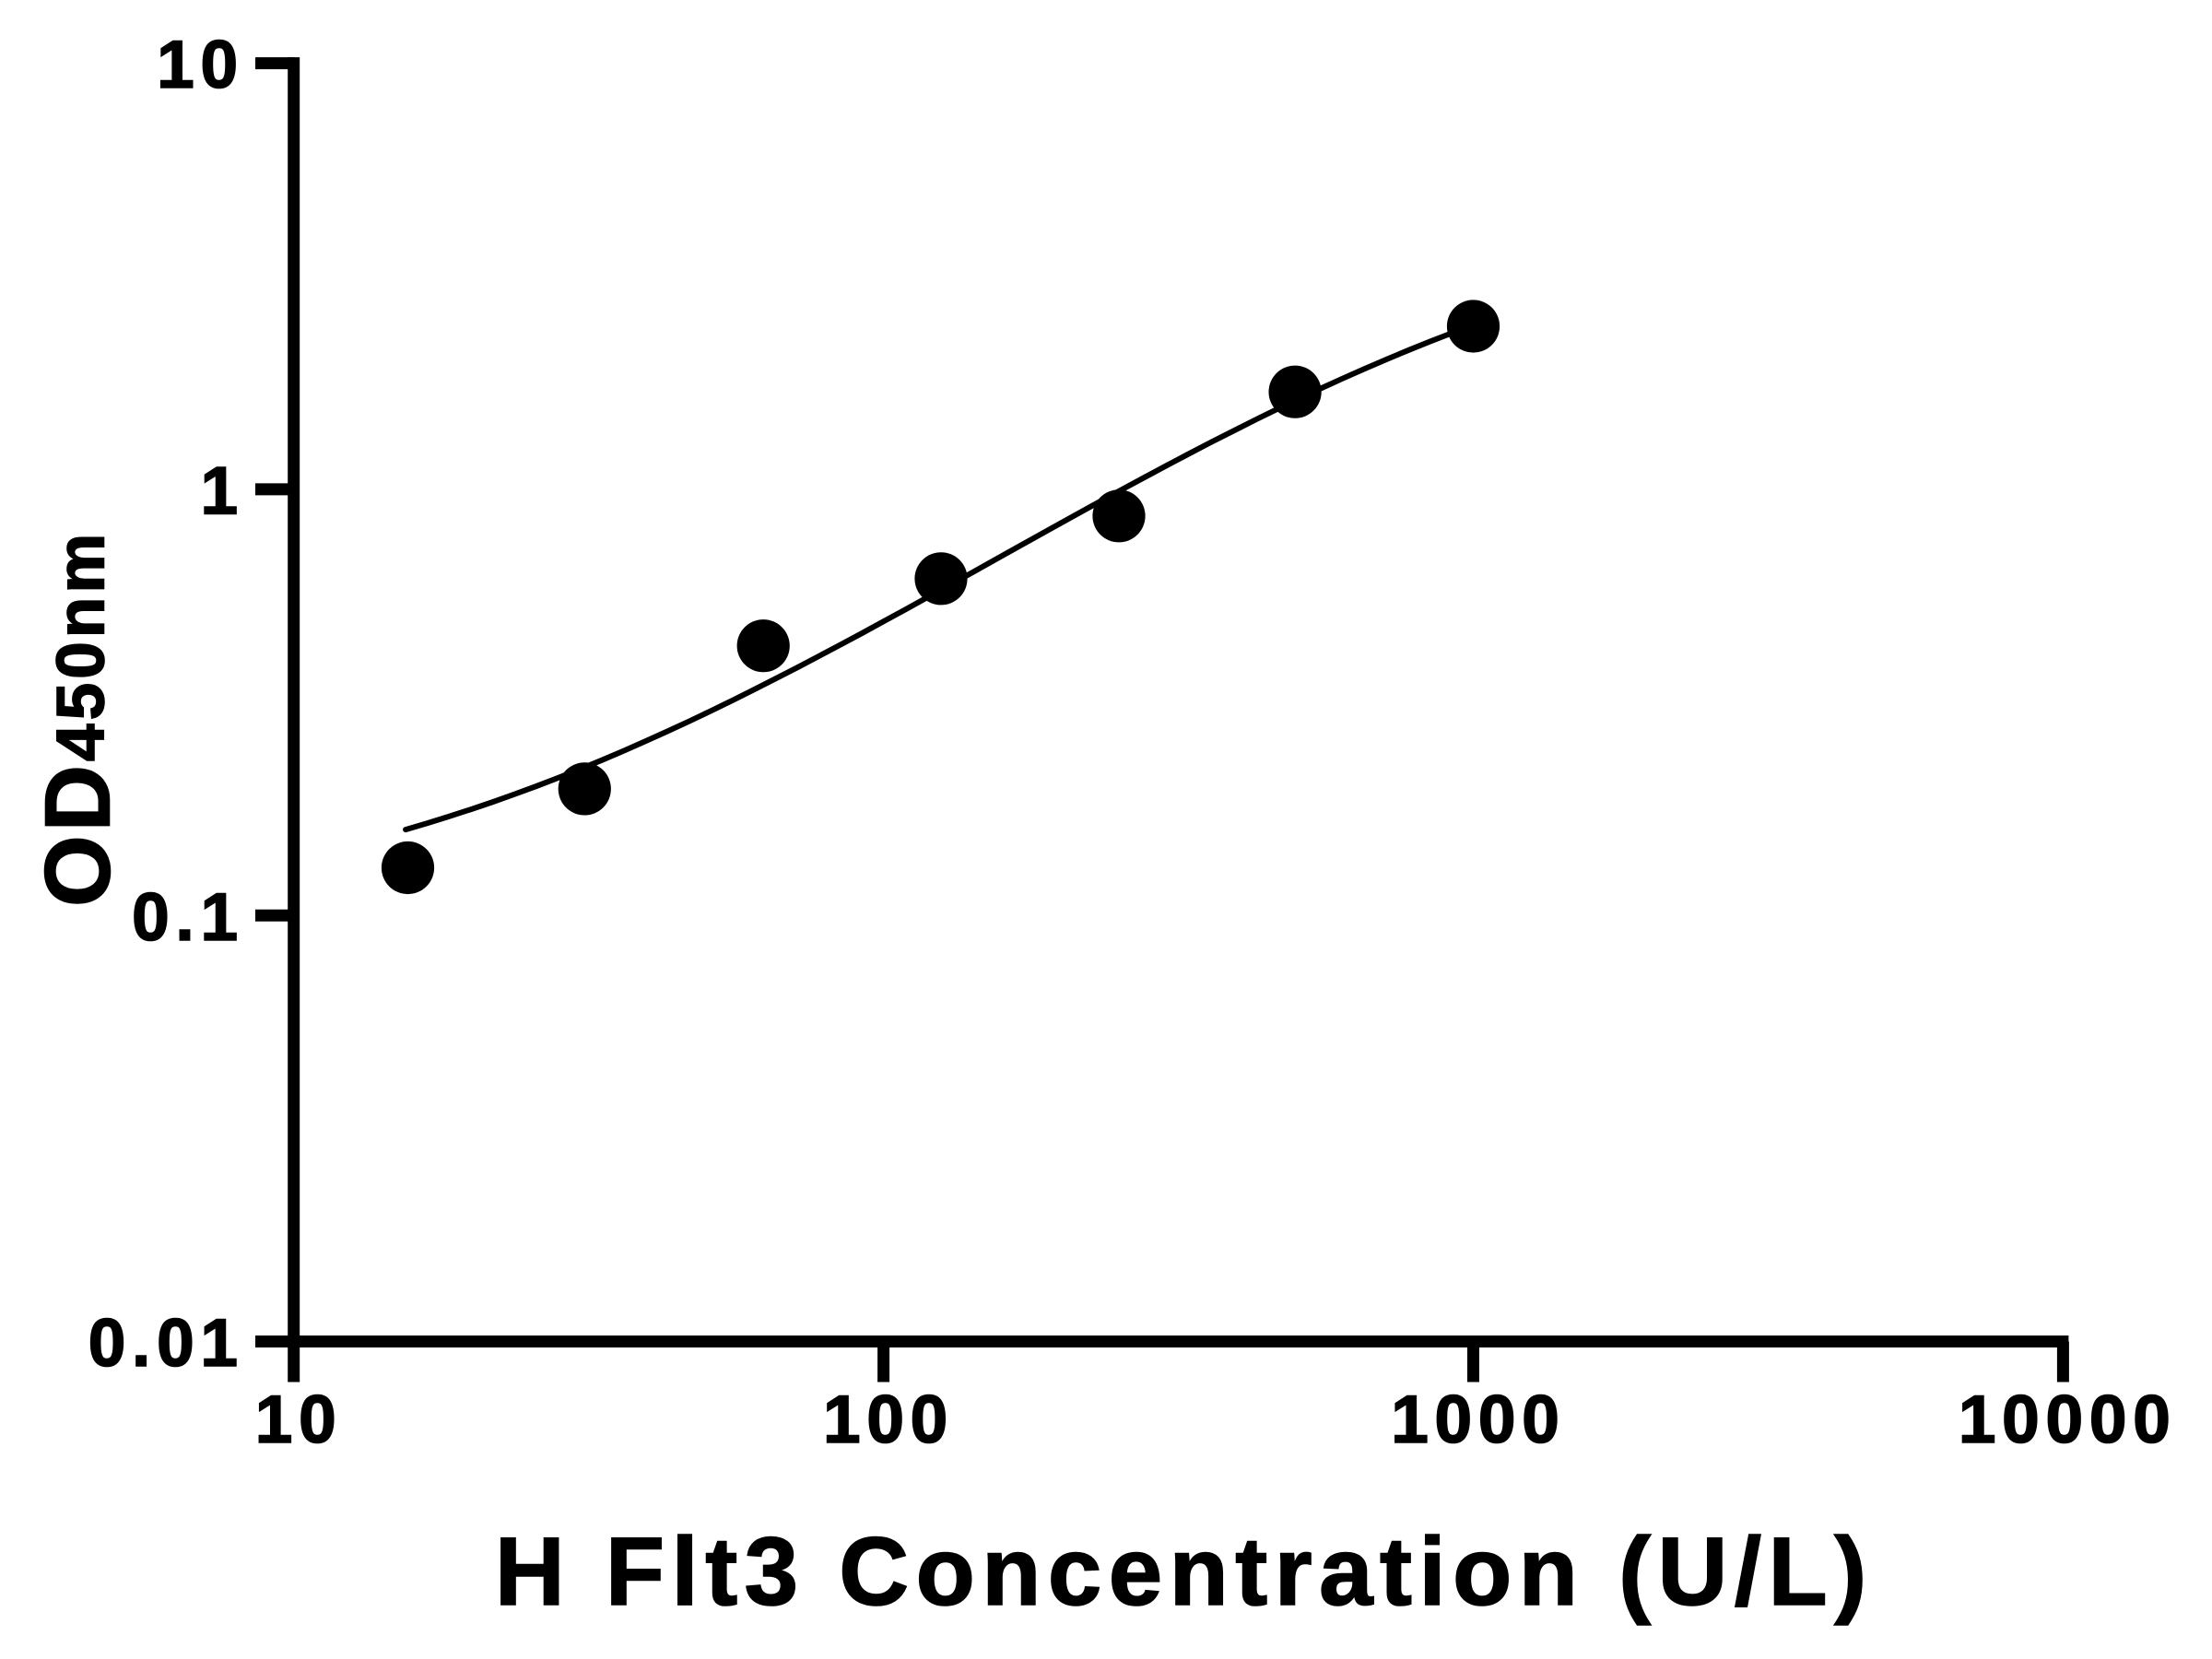 The width and height of the screenshot is (2212, 1659). I want to click on svg-text: 1, so click(221, 491).